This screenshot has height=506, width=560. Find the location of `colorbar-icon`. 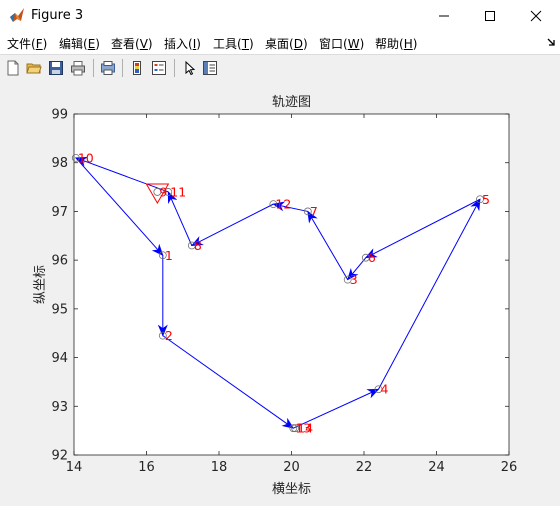

colorbar-icon is located at coordinates (137, 68).